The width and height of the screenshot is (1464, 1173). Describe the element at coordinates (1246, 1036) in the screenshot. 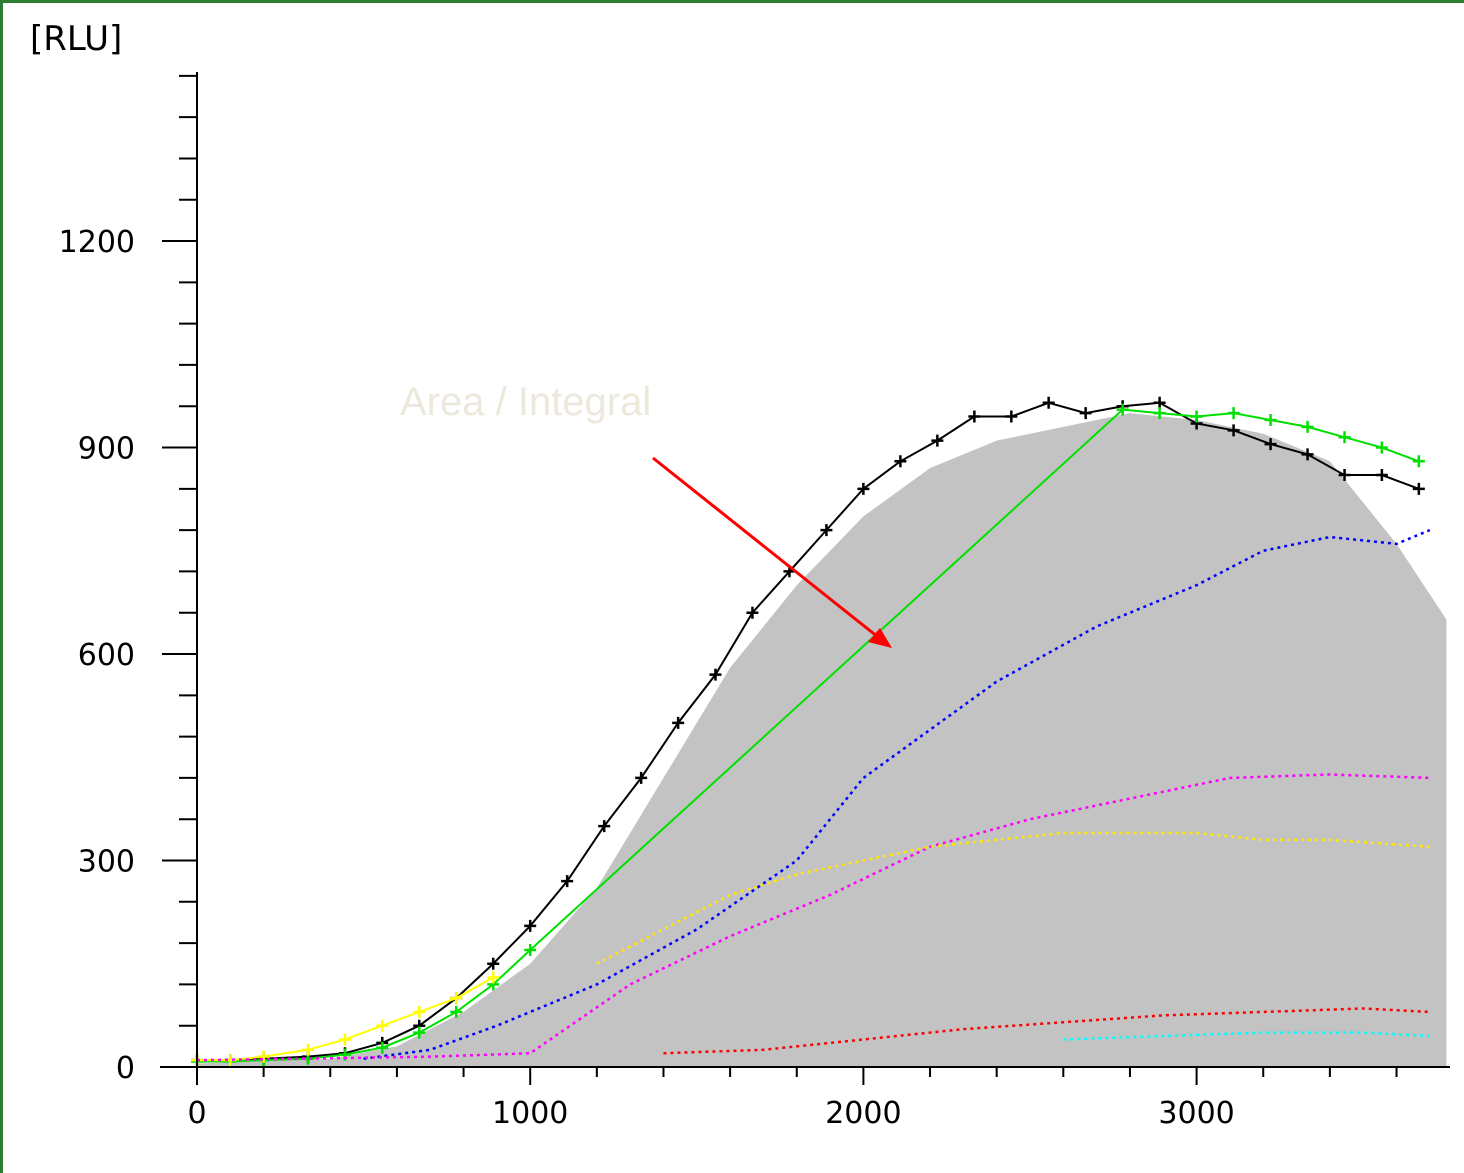

I see `series-7-line` at that location.